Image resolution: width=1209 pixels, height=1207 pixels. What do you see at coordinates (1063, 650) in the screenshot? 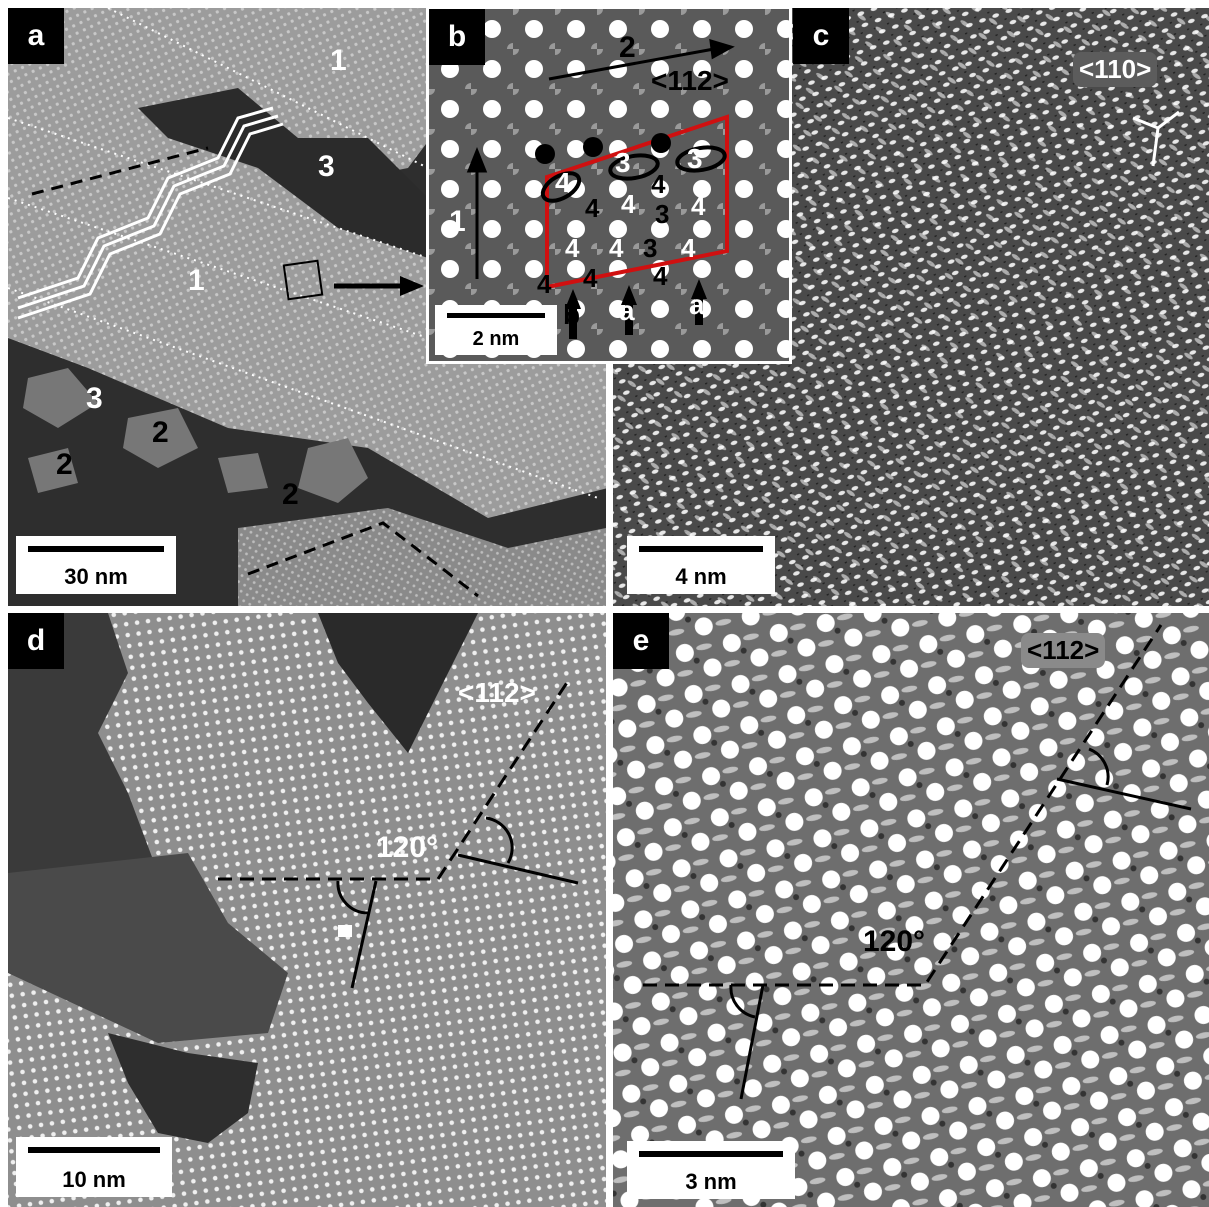
I see `direction-tag-e: <112>` at bounding box center [1063, 650].